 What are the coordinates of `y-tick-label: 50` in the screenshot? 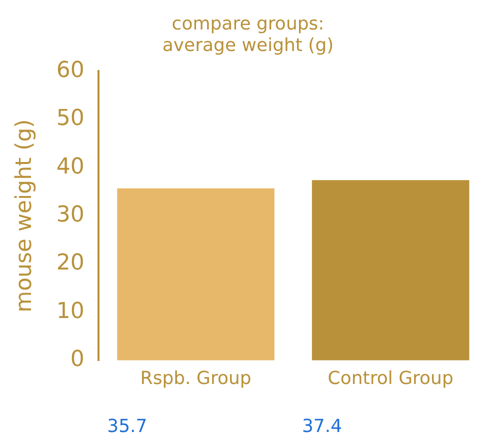 It's located at (70, 119).